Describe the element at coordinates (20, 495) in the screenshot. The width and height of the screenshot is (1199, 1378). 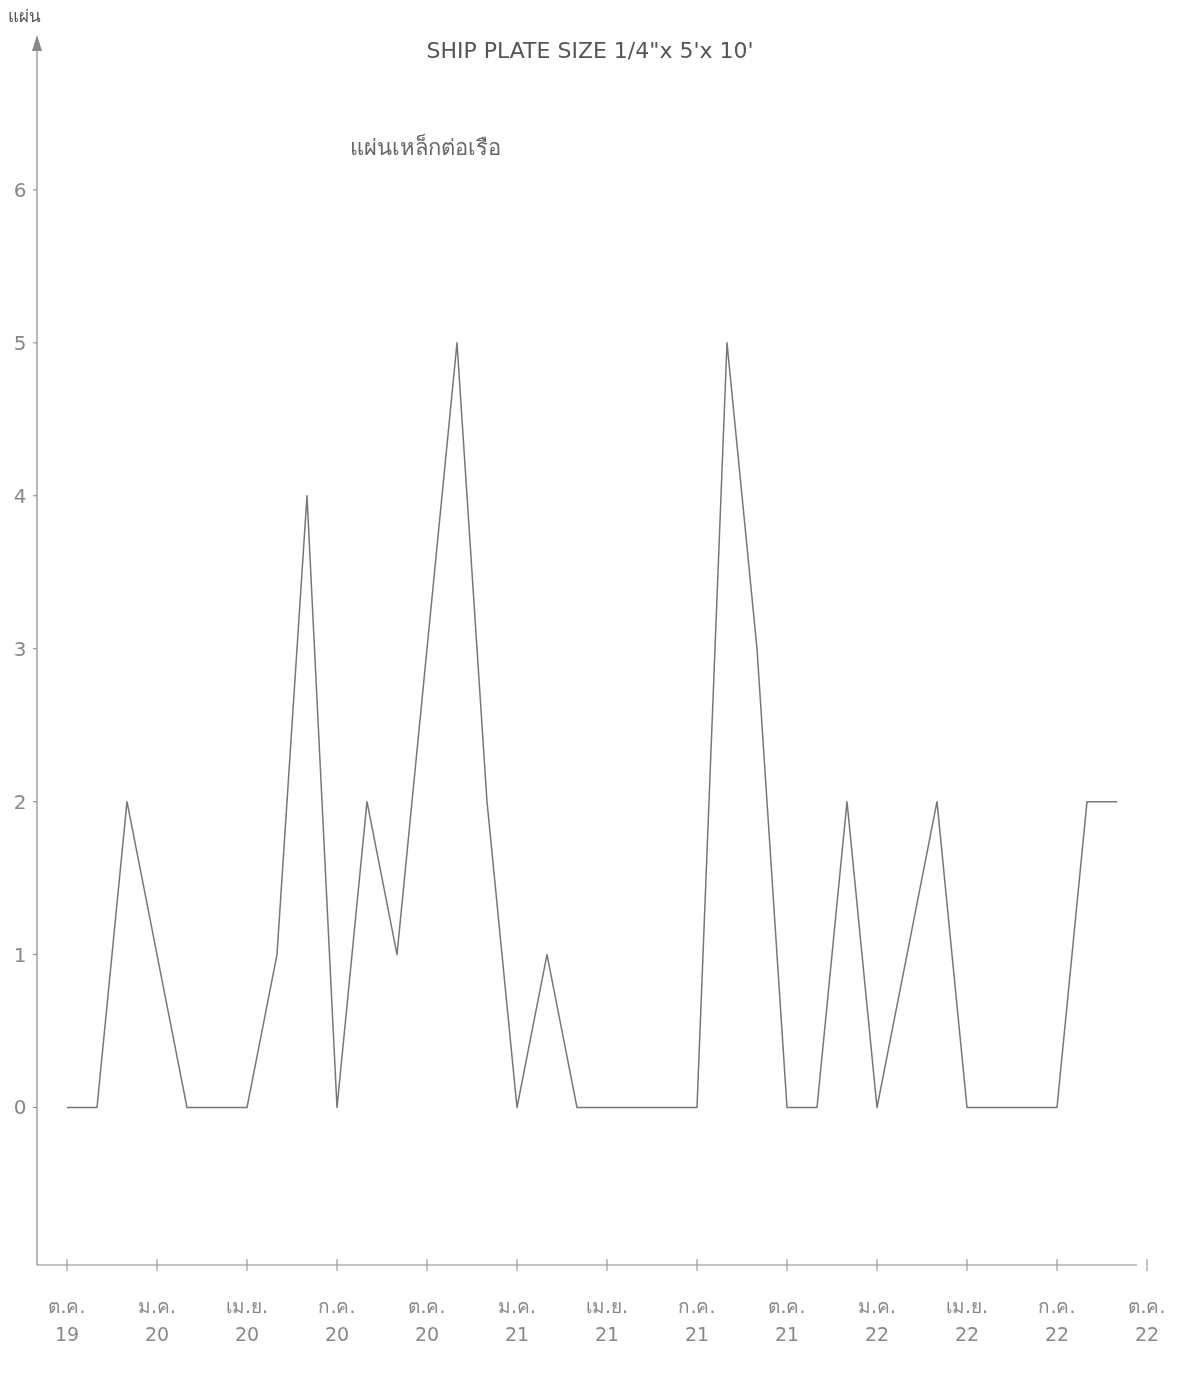
I see `y-tick-label: 4` at that location.